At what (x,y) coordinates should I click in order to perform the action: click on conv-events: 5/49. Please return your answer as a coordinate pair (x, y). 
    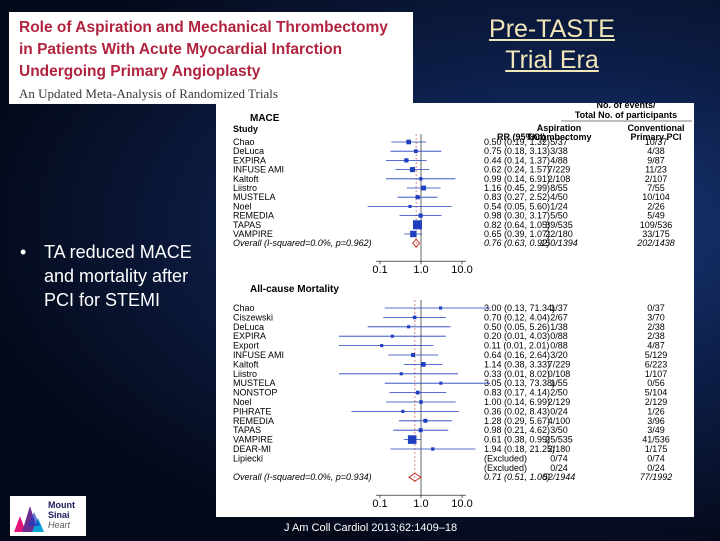
    Looking at the image, I should click on (656, 216).